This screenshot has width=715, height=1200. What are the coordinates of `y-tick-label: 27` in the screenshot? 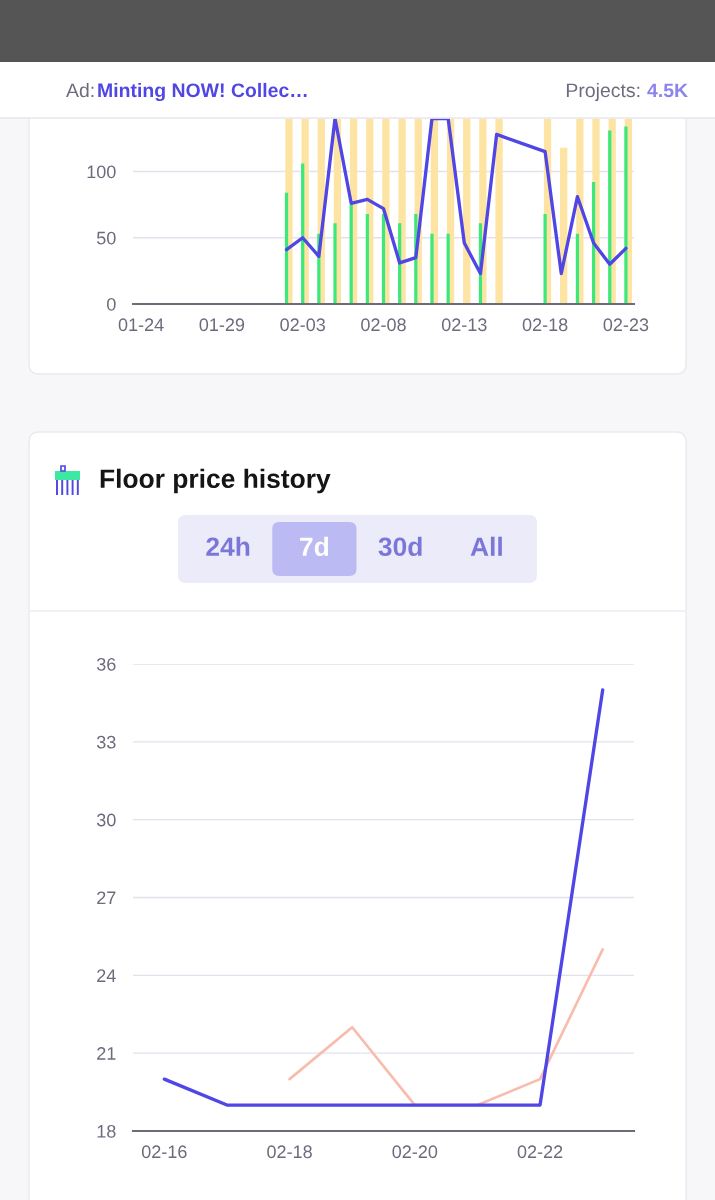 It's located at (106, 898).